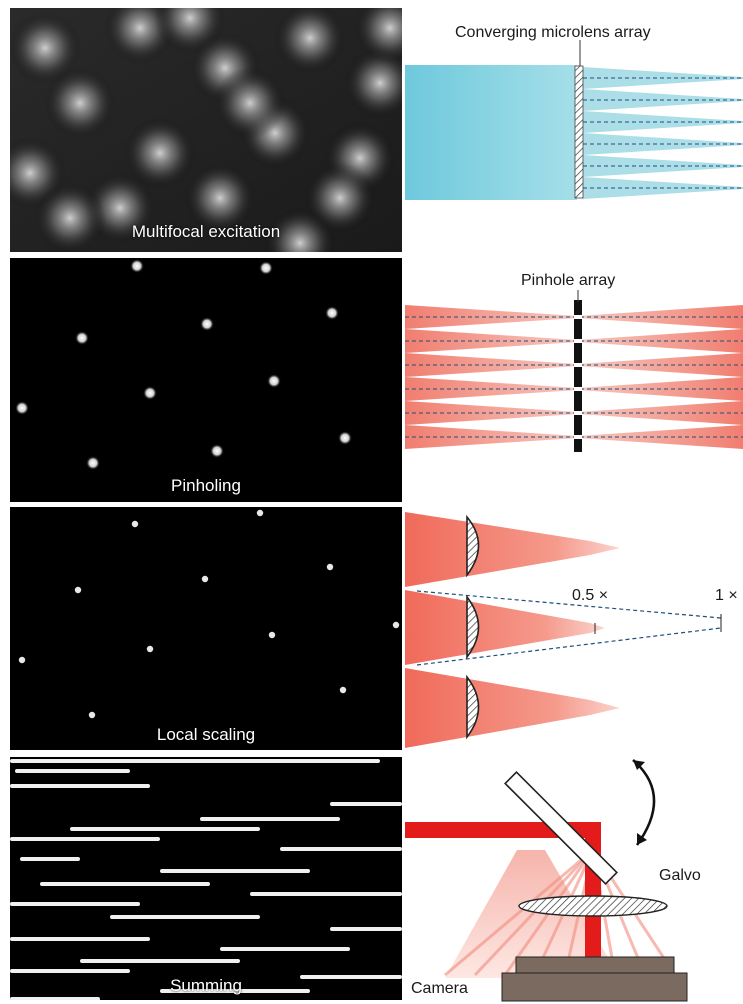 Image resolution: width=743 pixels, height=1004 pixels. Describe the element at coordinates (553, 32) in the screenshot. I see `microlens-label: Converging microlens array` at that location.